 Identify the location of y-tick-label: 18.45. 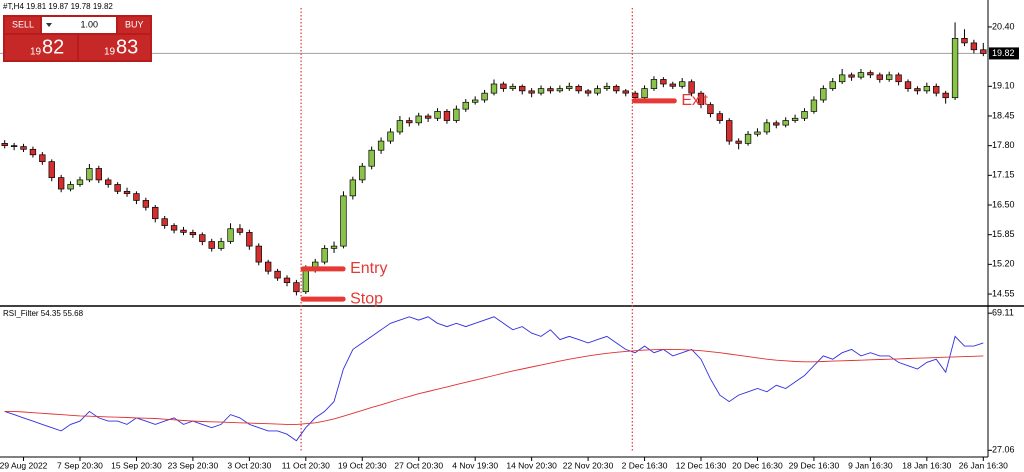
(1003, 115).